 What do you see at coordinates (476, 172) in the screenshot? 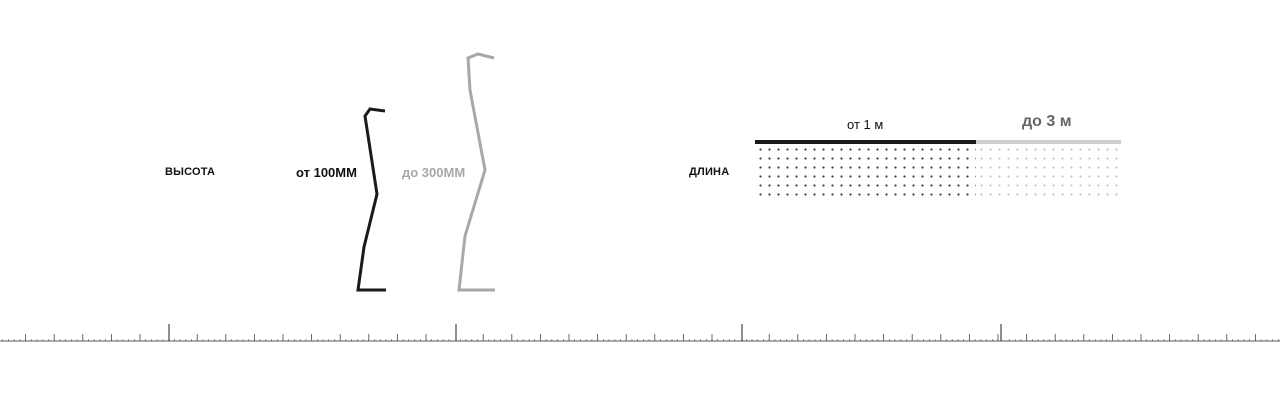
I see `height-max-profile-icon` at bounding box center [476, 172].